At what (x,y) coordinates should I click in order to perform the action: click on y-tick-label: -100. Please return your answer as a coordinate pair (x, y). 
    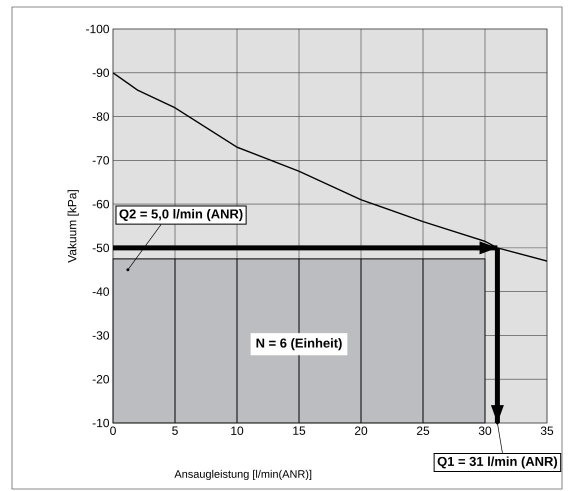
    Looking at the image, I should click on (98, 29).